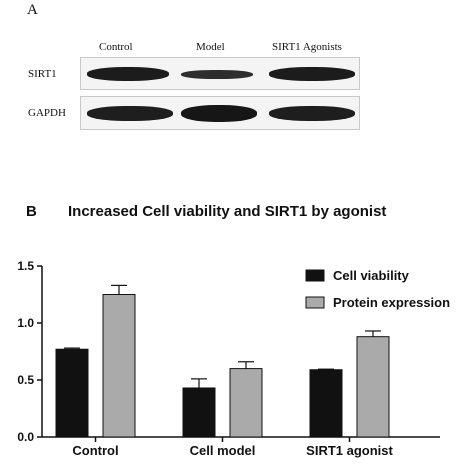  What do you see at coordinates (116, 47) in the screenshot?
I see `lane-label-control: Control` at bounding box center [116, 47].